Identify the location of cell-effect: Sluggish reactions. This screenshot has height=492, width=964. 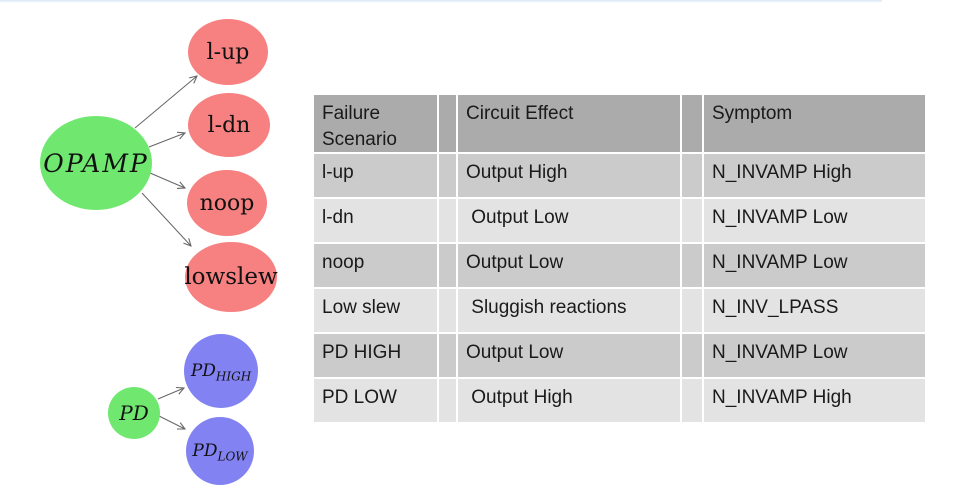
(569, 311).